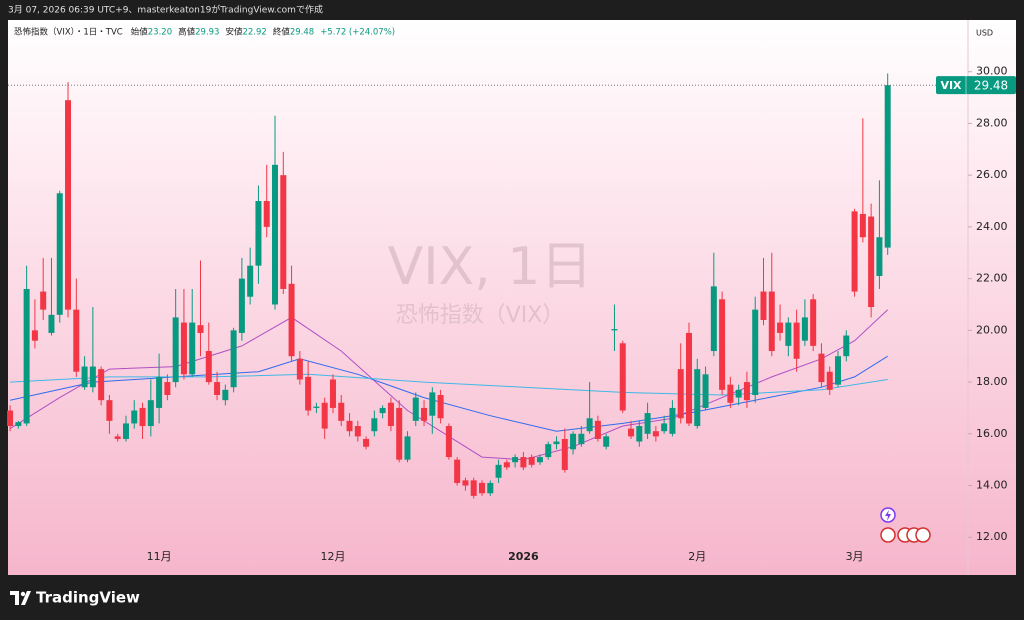 Image resolution: width=1024 pixels, height=620 pixels. I want to click on watermark: VIX, 1日, so click(490, 267).